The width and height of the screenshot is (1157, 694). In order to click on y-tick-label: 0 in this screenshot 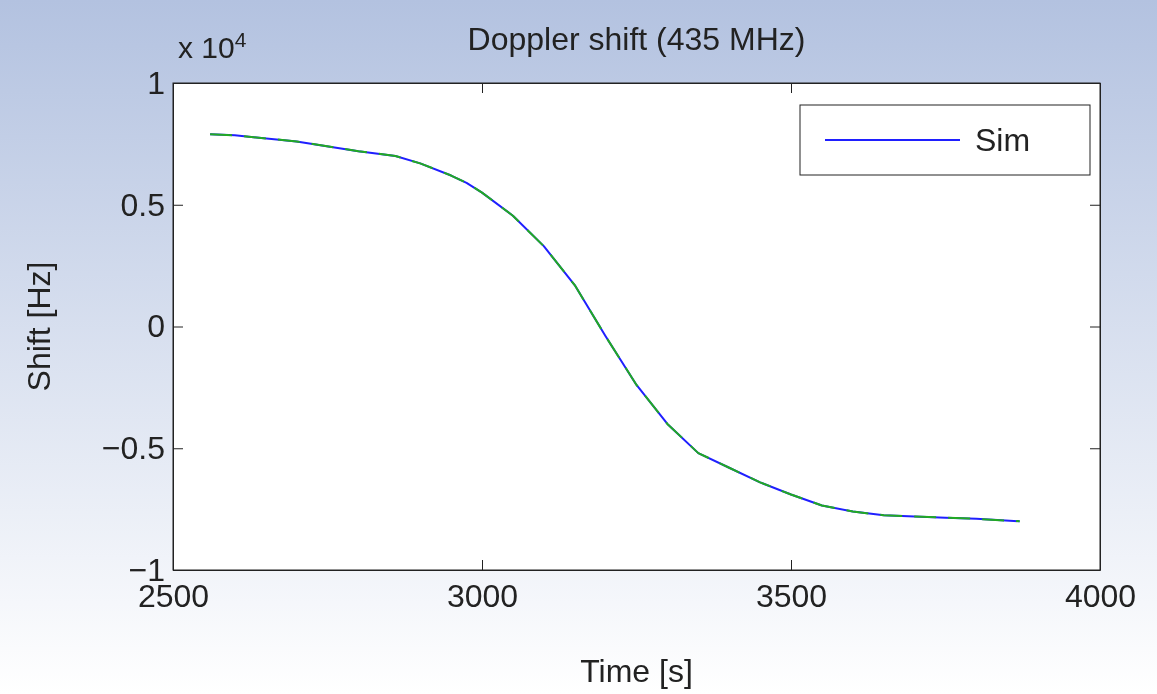, I will do `click(156, 326)`.